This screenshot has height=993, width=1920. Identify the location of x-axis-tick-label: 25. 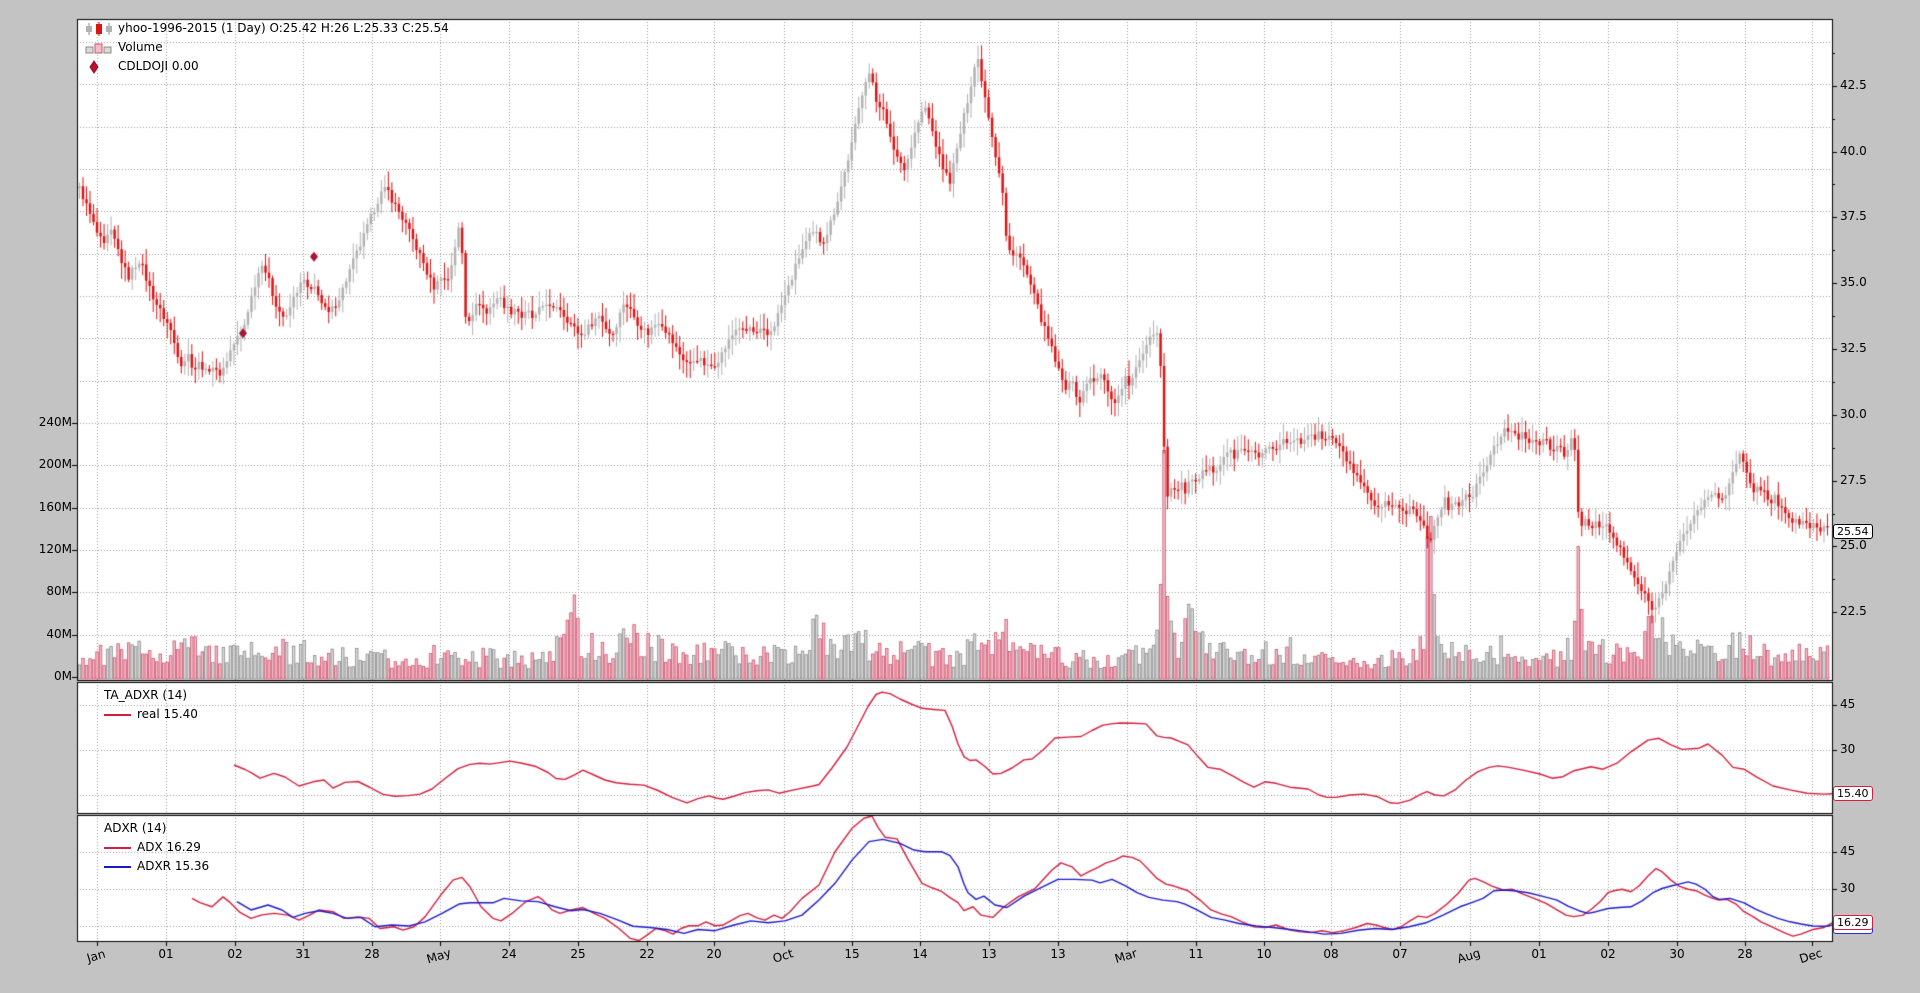
(578, 954).